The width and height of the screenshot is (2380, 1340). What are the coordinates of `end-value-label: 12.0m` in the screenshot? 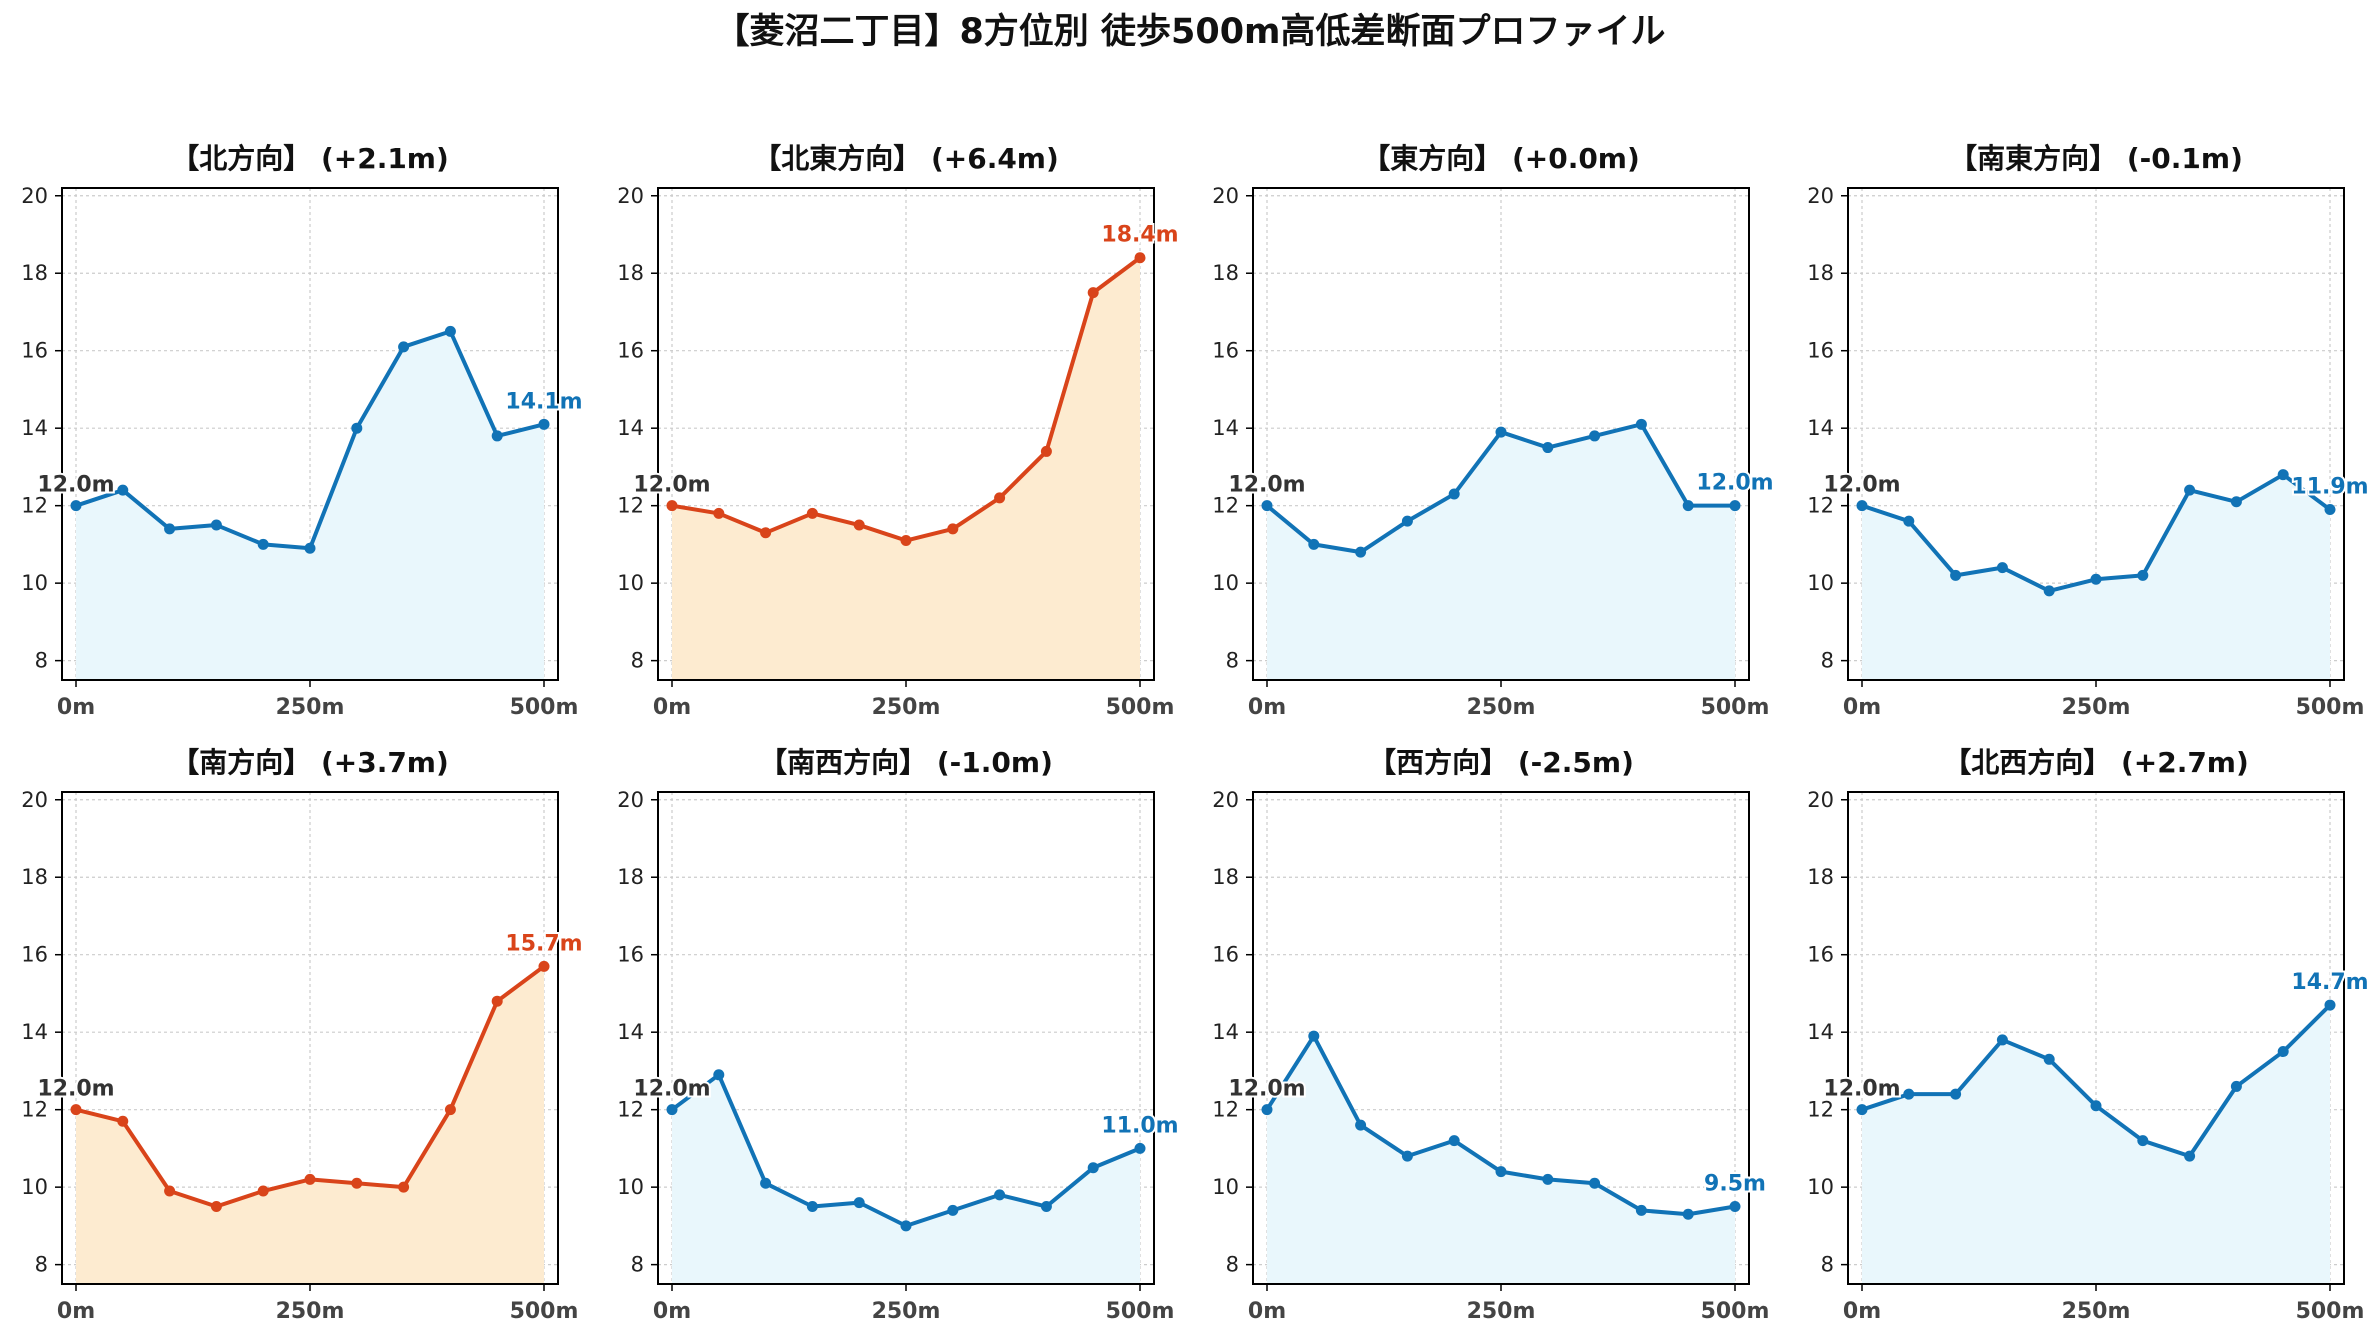 It's located at (1734, 483).